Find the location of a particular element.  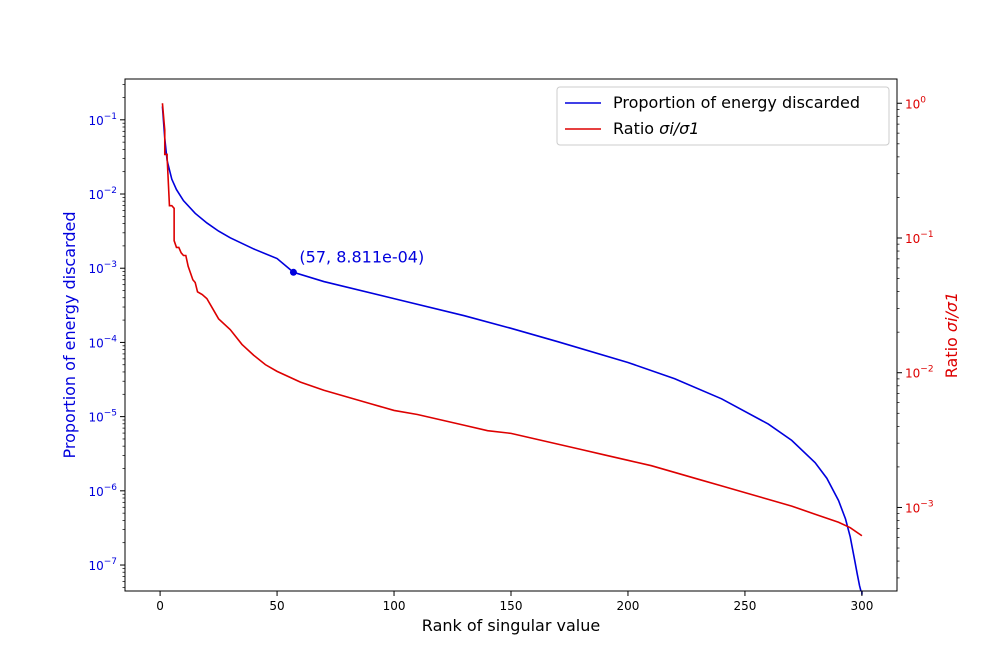

x-tick-label: 250 is located at coordinates (744, 606).